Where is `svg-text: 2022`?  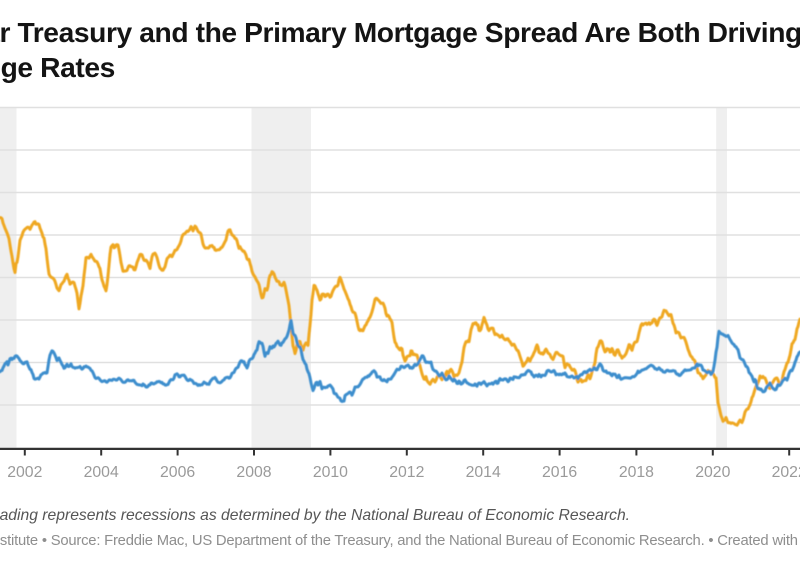
svg-text: 2022 is located at coordinates (786, 472).